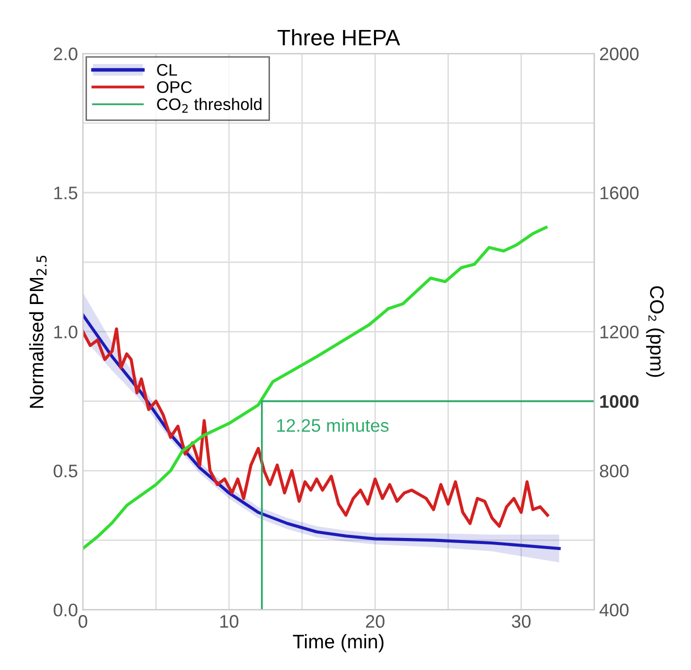  Describe the element at coordinates (333, 425) in the screenshot. I see `annotation: 12.25 minutes` at that location.